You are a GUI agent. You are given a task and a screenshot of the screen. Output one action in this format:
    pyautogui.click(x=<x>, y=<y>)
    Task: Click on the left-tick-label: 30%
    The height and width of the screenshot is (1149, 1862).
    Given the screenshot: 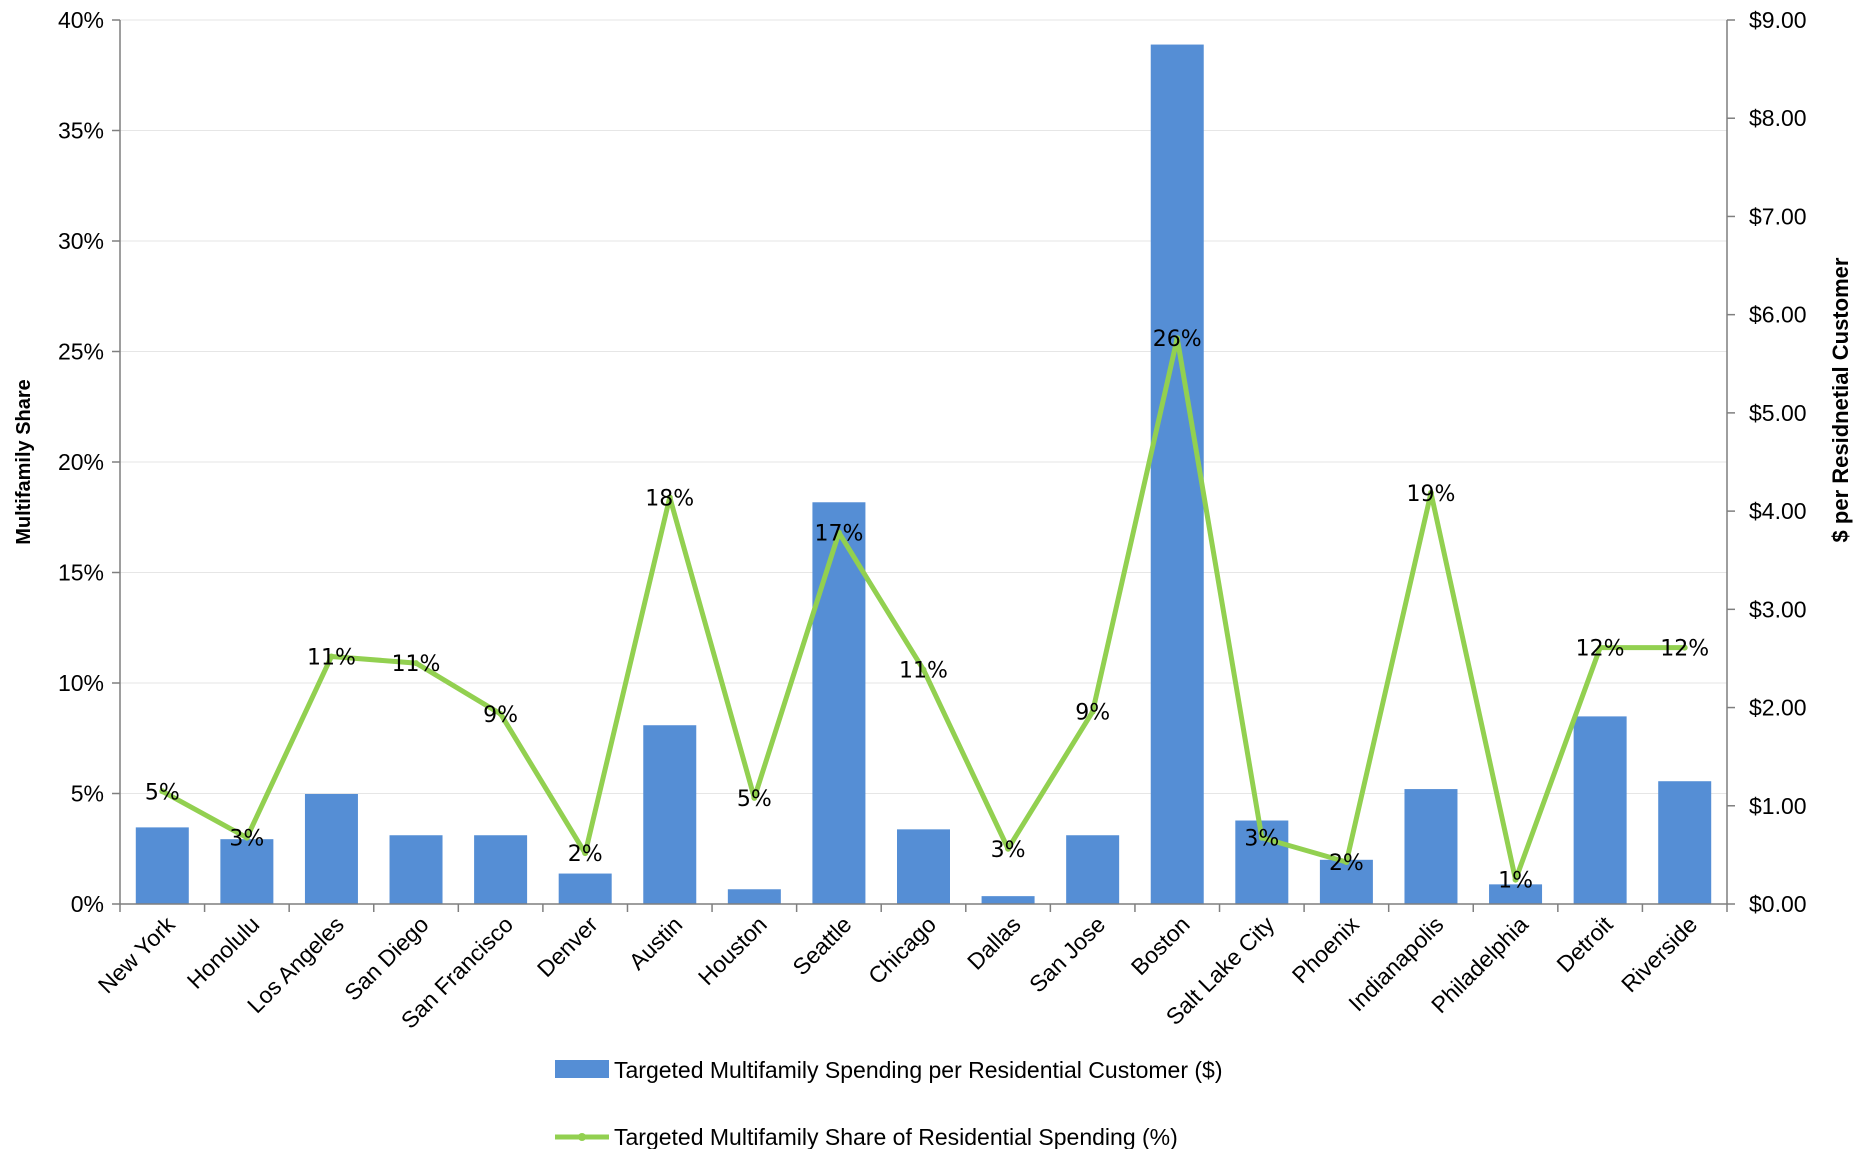 What is the action you would take?
    pyautogui.click(x=81, y=241)
    